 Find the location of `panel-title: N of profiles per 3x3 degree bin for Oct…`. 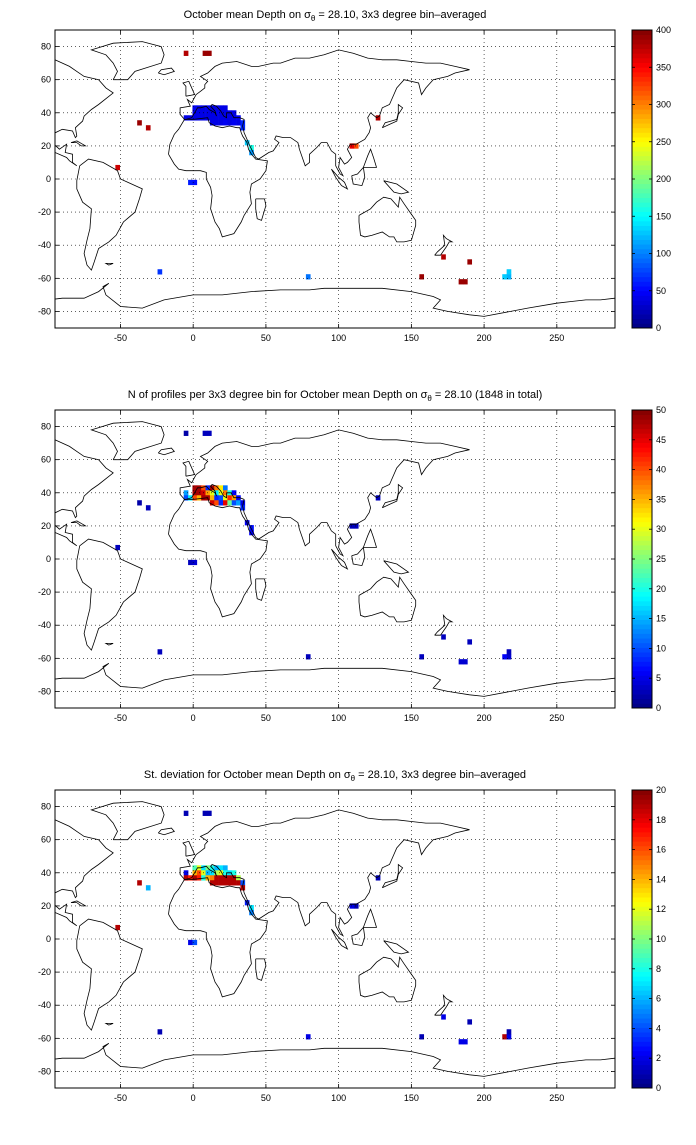

panel-title: N of profiles per 3x3 degree bin for Oct… is located at coordinates (335, 396).